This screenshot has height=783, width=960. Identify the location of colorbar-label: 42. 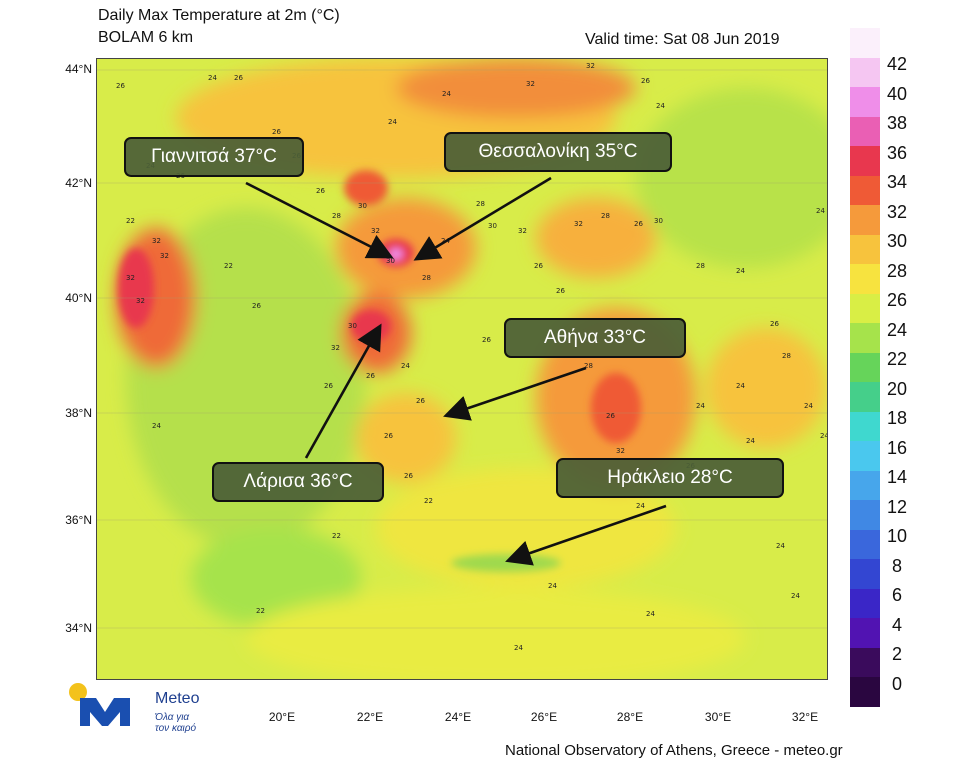
(897, 64).